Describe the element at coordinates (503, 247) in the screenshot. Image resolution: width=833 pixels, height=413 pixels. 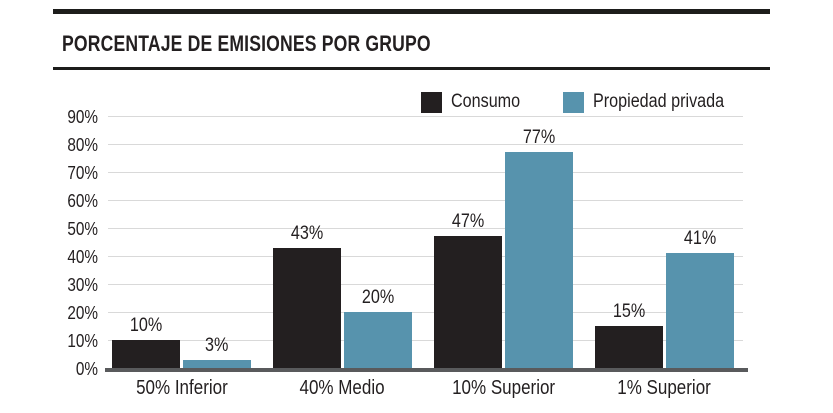
I see `bar-group: 47% 77%` at that location.